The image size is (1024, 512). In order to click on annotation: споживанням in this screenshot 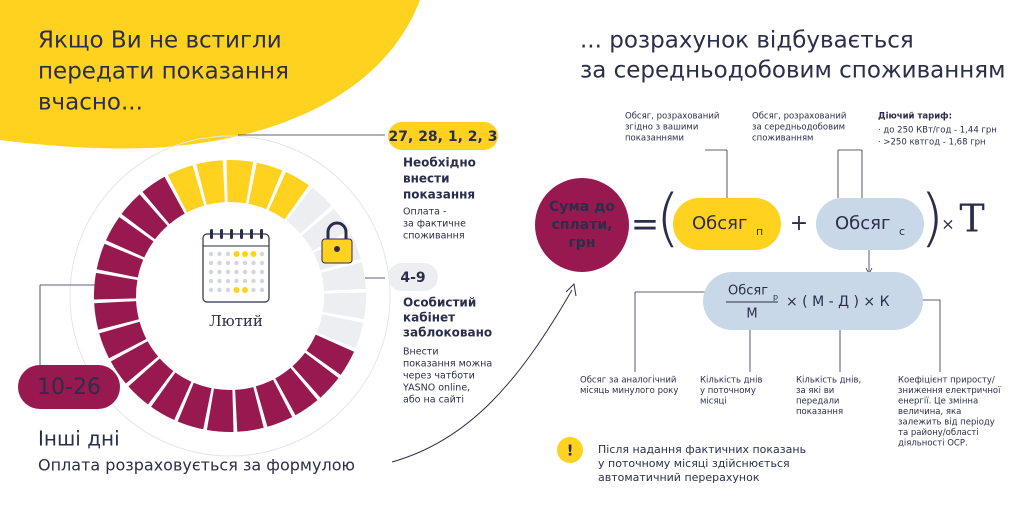, I will do `click(782, 139)`.